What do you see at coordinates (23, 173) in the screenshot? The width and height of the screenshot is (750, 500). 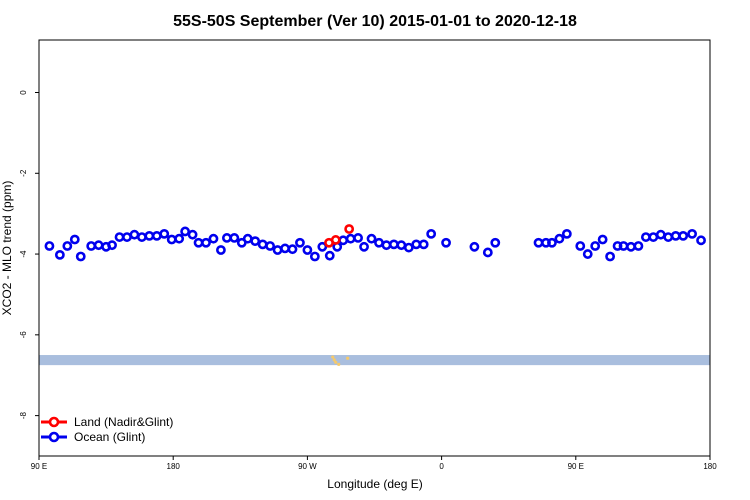 I see `y-tick-label: -2` at bounding box center [23, 173].